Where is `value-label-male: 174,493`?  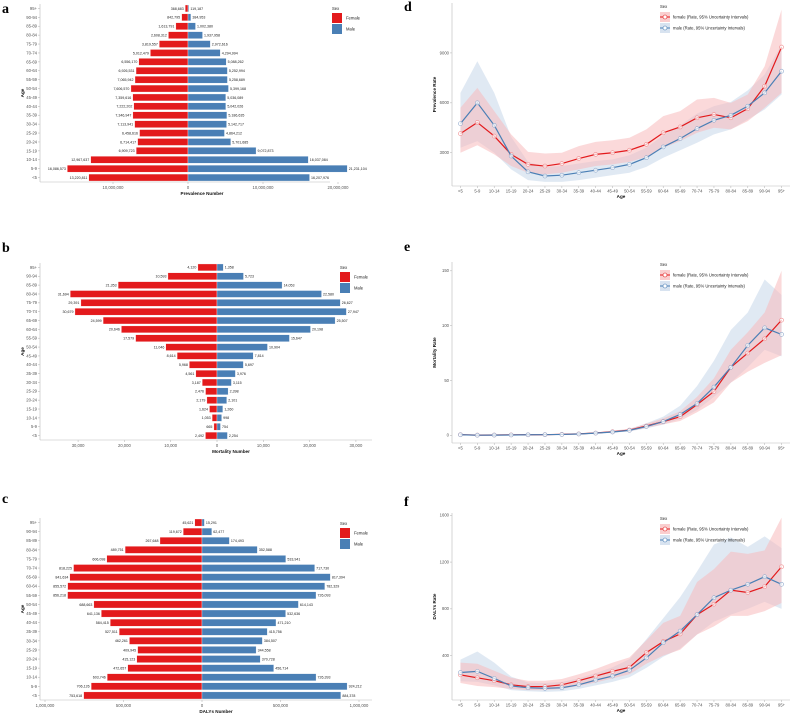 value-label-male: 174,493 is located at coordinates (237, 541).